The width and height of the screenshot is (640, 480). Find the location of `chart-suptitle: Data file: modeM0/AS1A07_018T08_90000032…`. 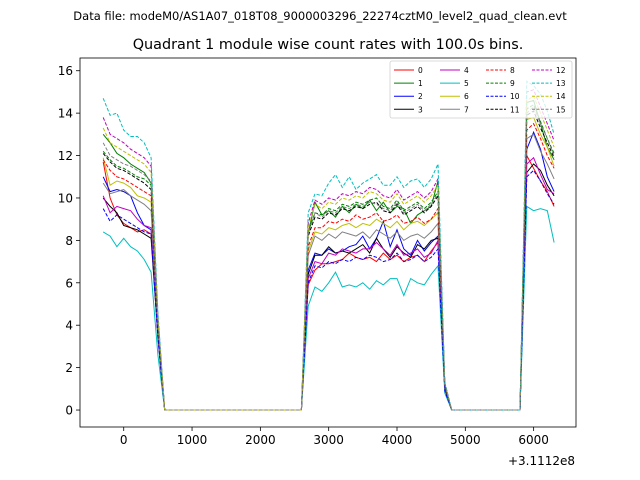

chart-suptitle: Data file: modeM0/AS1A07_018T08_90000032… is located at coordinates (320, 16).